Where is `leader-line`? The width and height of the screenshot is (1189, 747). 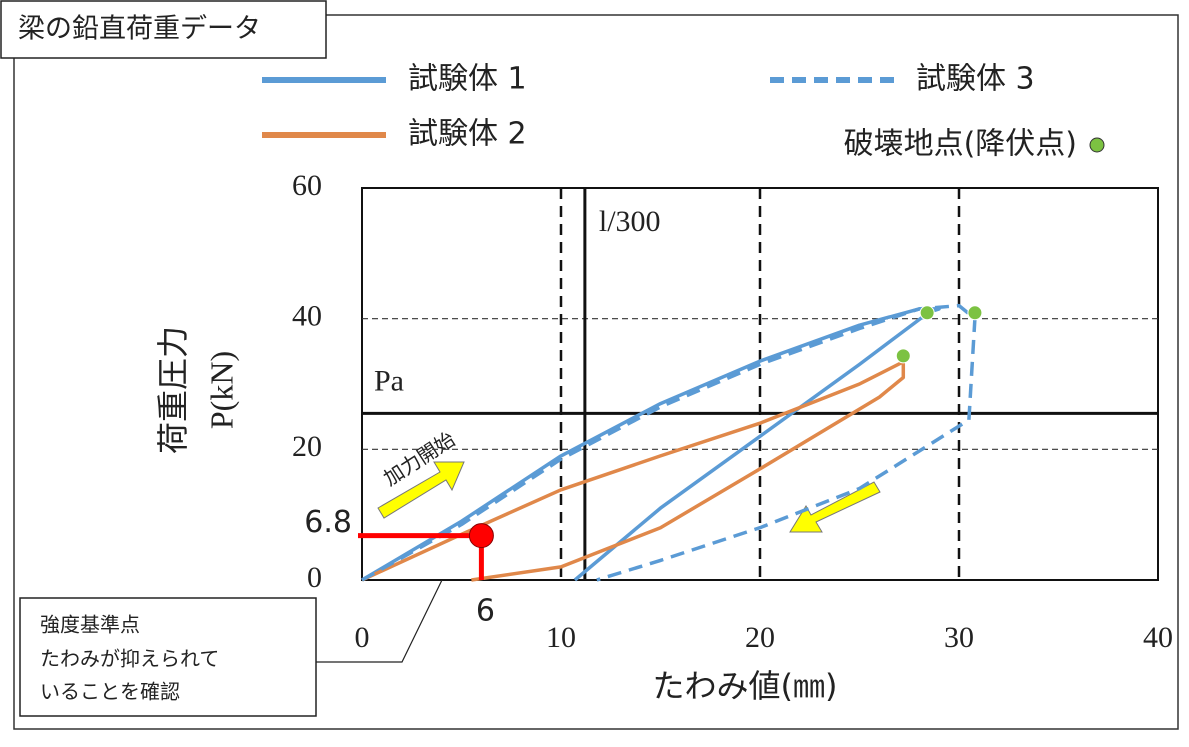 leader-line is located at coordinates (379, 621).